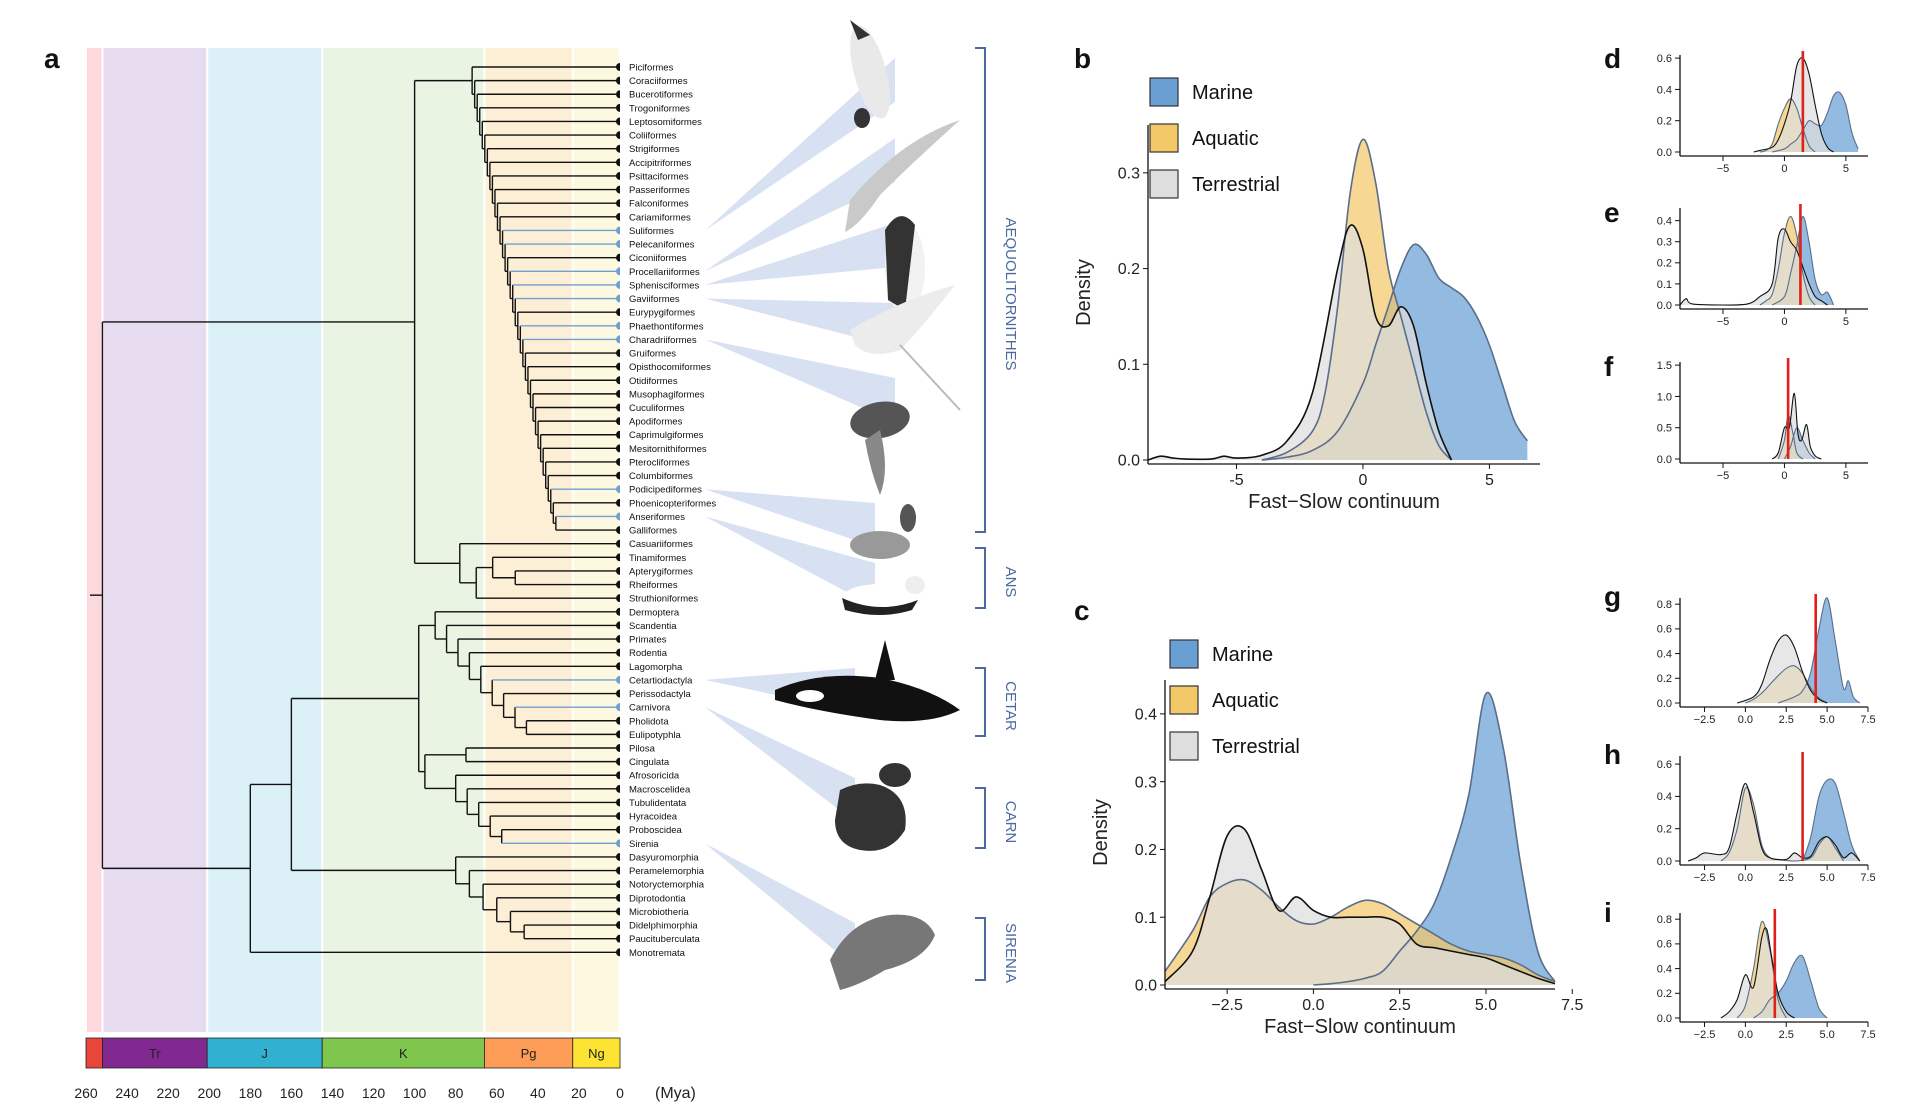 Image resolution: width=1920 pixels, height=1110 pixels. What do you see at coordinates (659, 204) in the screenshot?
I see `tip-label: Falconiformes` at bounding box center [659, 204].